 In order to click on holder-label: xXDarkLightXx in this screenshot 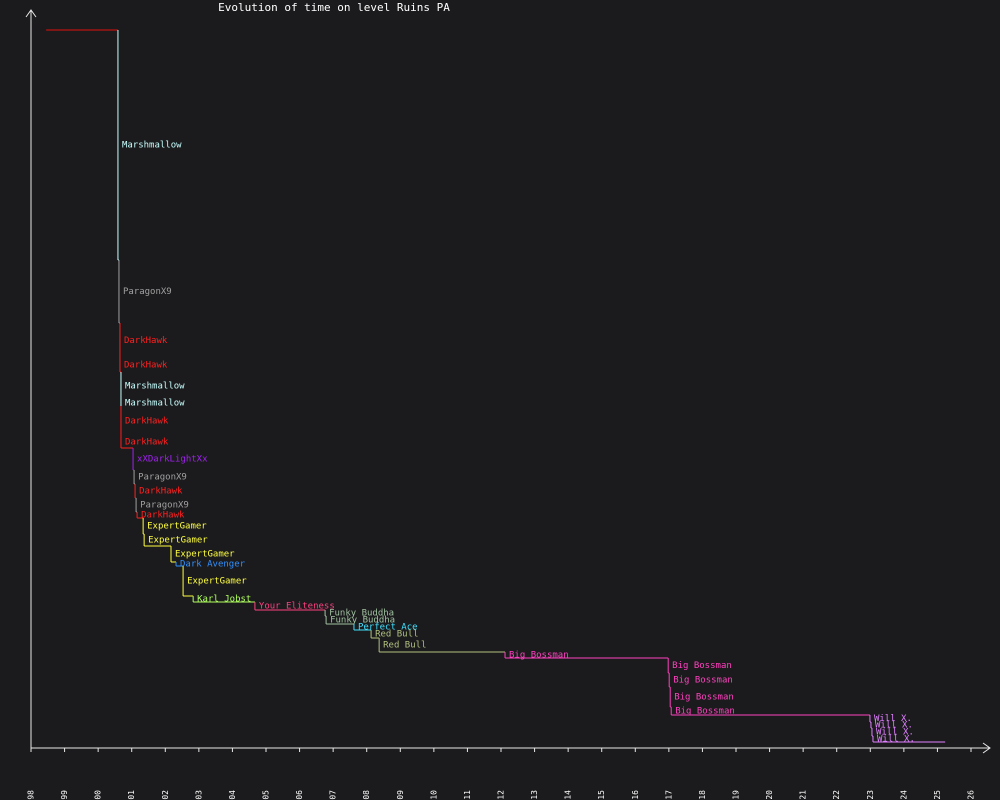, I will do `click(172, 460)`.